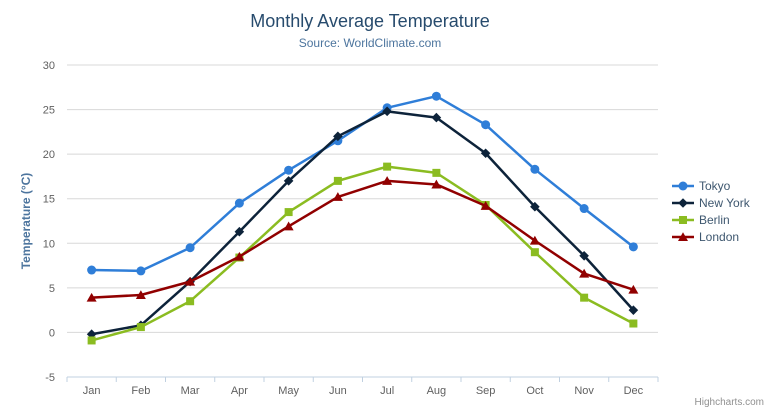 Image resolution: width=769 pixels, height=416 pixels. I want to click on y-axis-label-5: 5, so click(52, 289).